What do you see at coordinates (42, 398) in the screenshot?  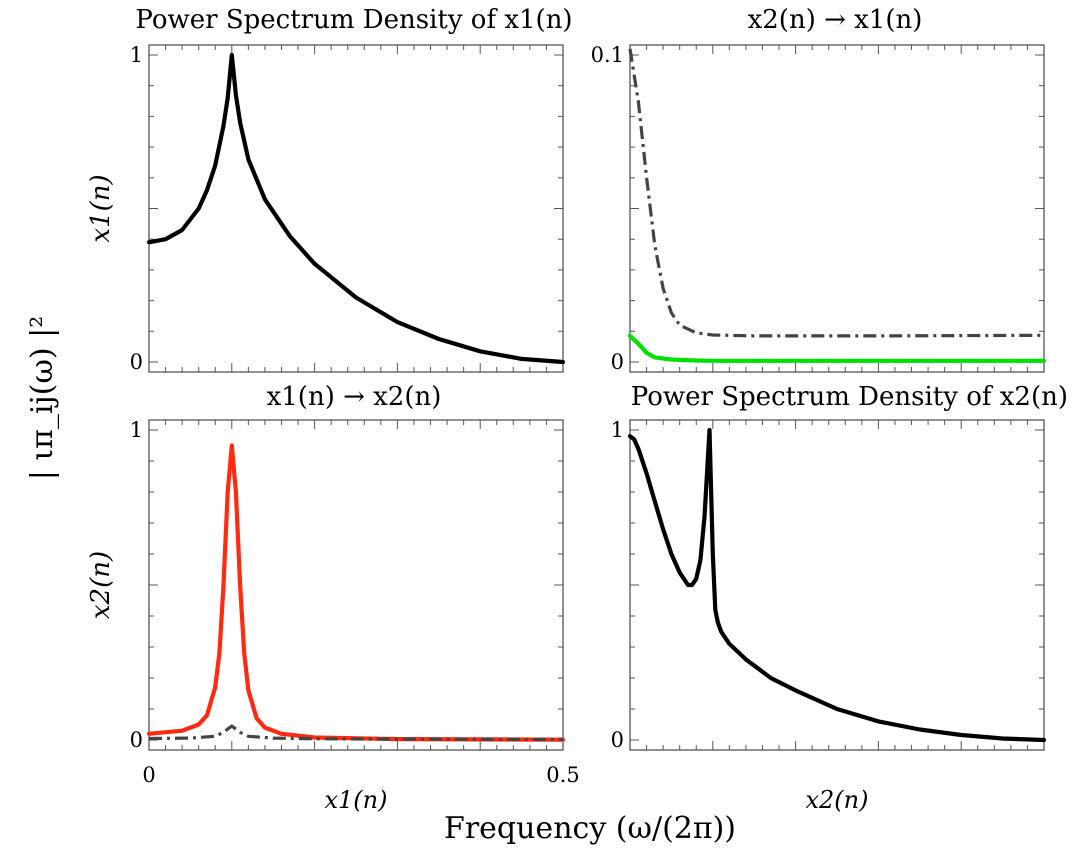 I see `figure-ylabel: | ιπ_ij(ω) |²` at bounding box center [42, 398].